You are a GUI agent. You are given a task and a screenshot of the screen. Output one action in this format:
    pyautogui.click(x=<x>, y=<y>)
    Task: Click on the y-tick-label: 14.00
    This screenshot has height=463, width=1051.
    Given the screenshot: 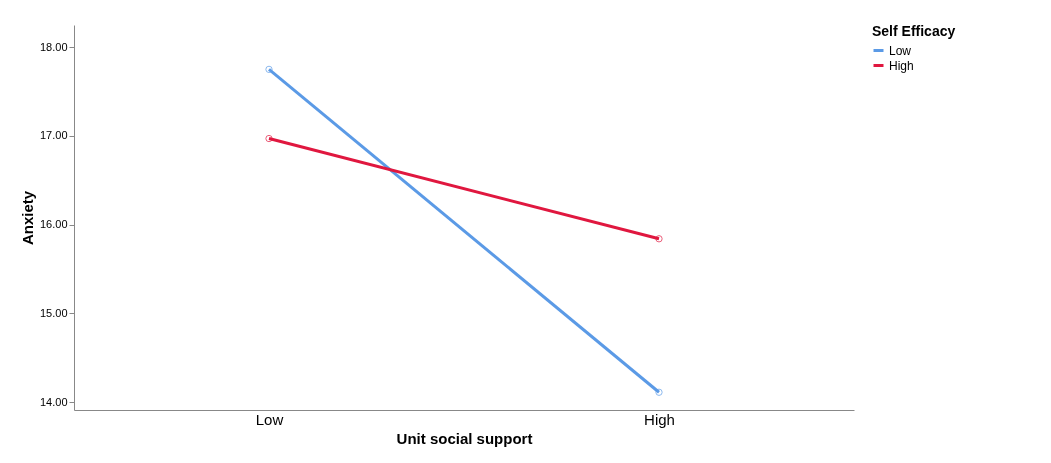 What is the action you would take?
    pyautogui.click(x=53, y=401)
    